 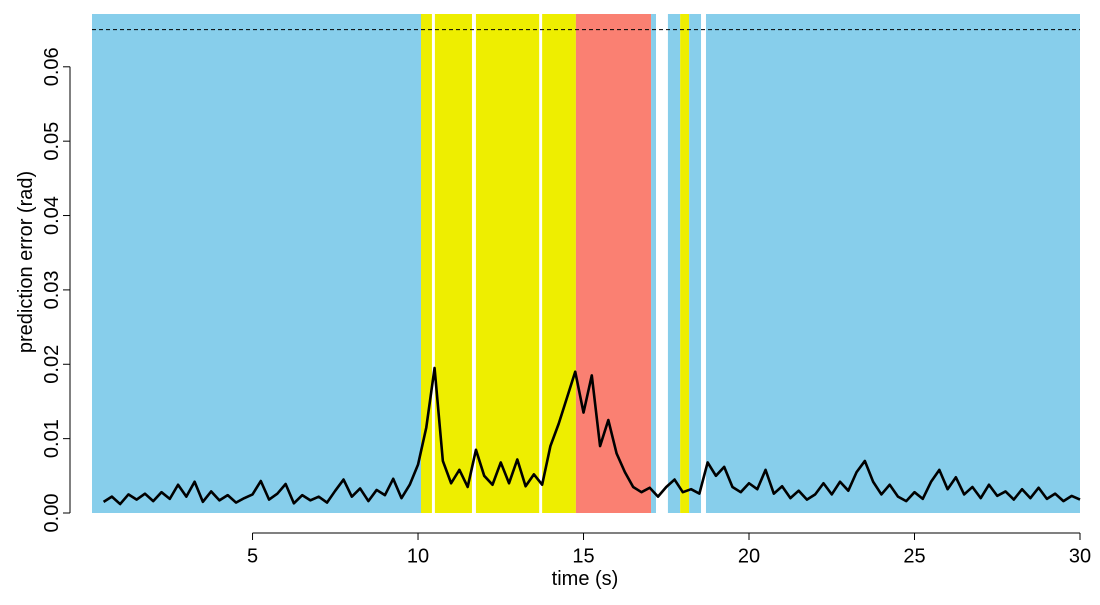 What do you see at coordinates (585, 579) in the screenshot?
I see `x-axis-label: time (s)` at bounding box center [585, 579].